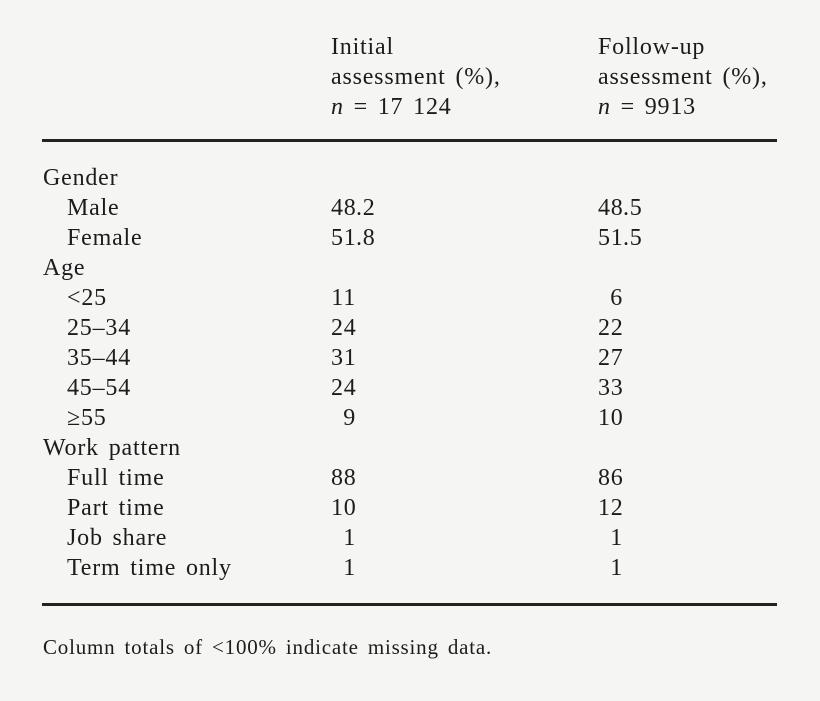 Image resolution: width=820 pixels, height=701 pixels. What do you see at coordinates (409, 208) in the screenshot?
I see `table-row: Male 48.2 48.5` at bounding box center [409, 208].